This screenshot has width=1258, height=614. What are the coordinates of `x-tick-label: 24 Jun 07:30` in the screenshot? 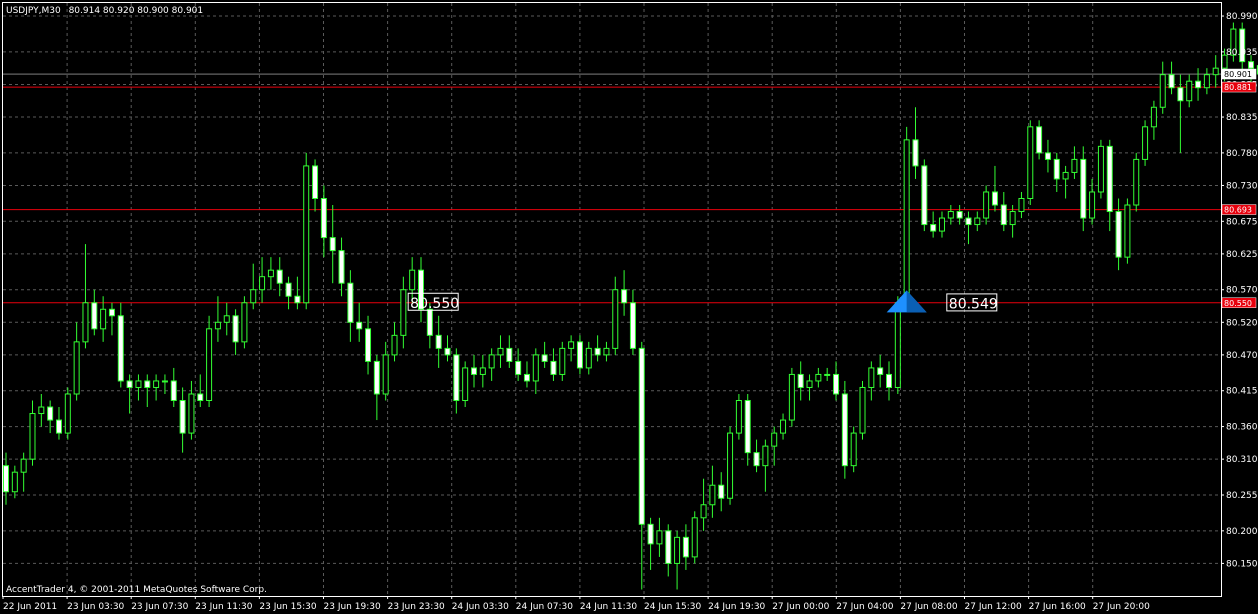 It's located at (544, 607).